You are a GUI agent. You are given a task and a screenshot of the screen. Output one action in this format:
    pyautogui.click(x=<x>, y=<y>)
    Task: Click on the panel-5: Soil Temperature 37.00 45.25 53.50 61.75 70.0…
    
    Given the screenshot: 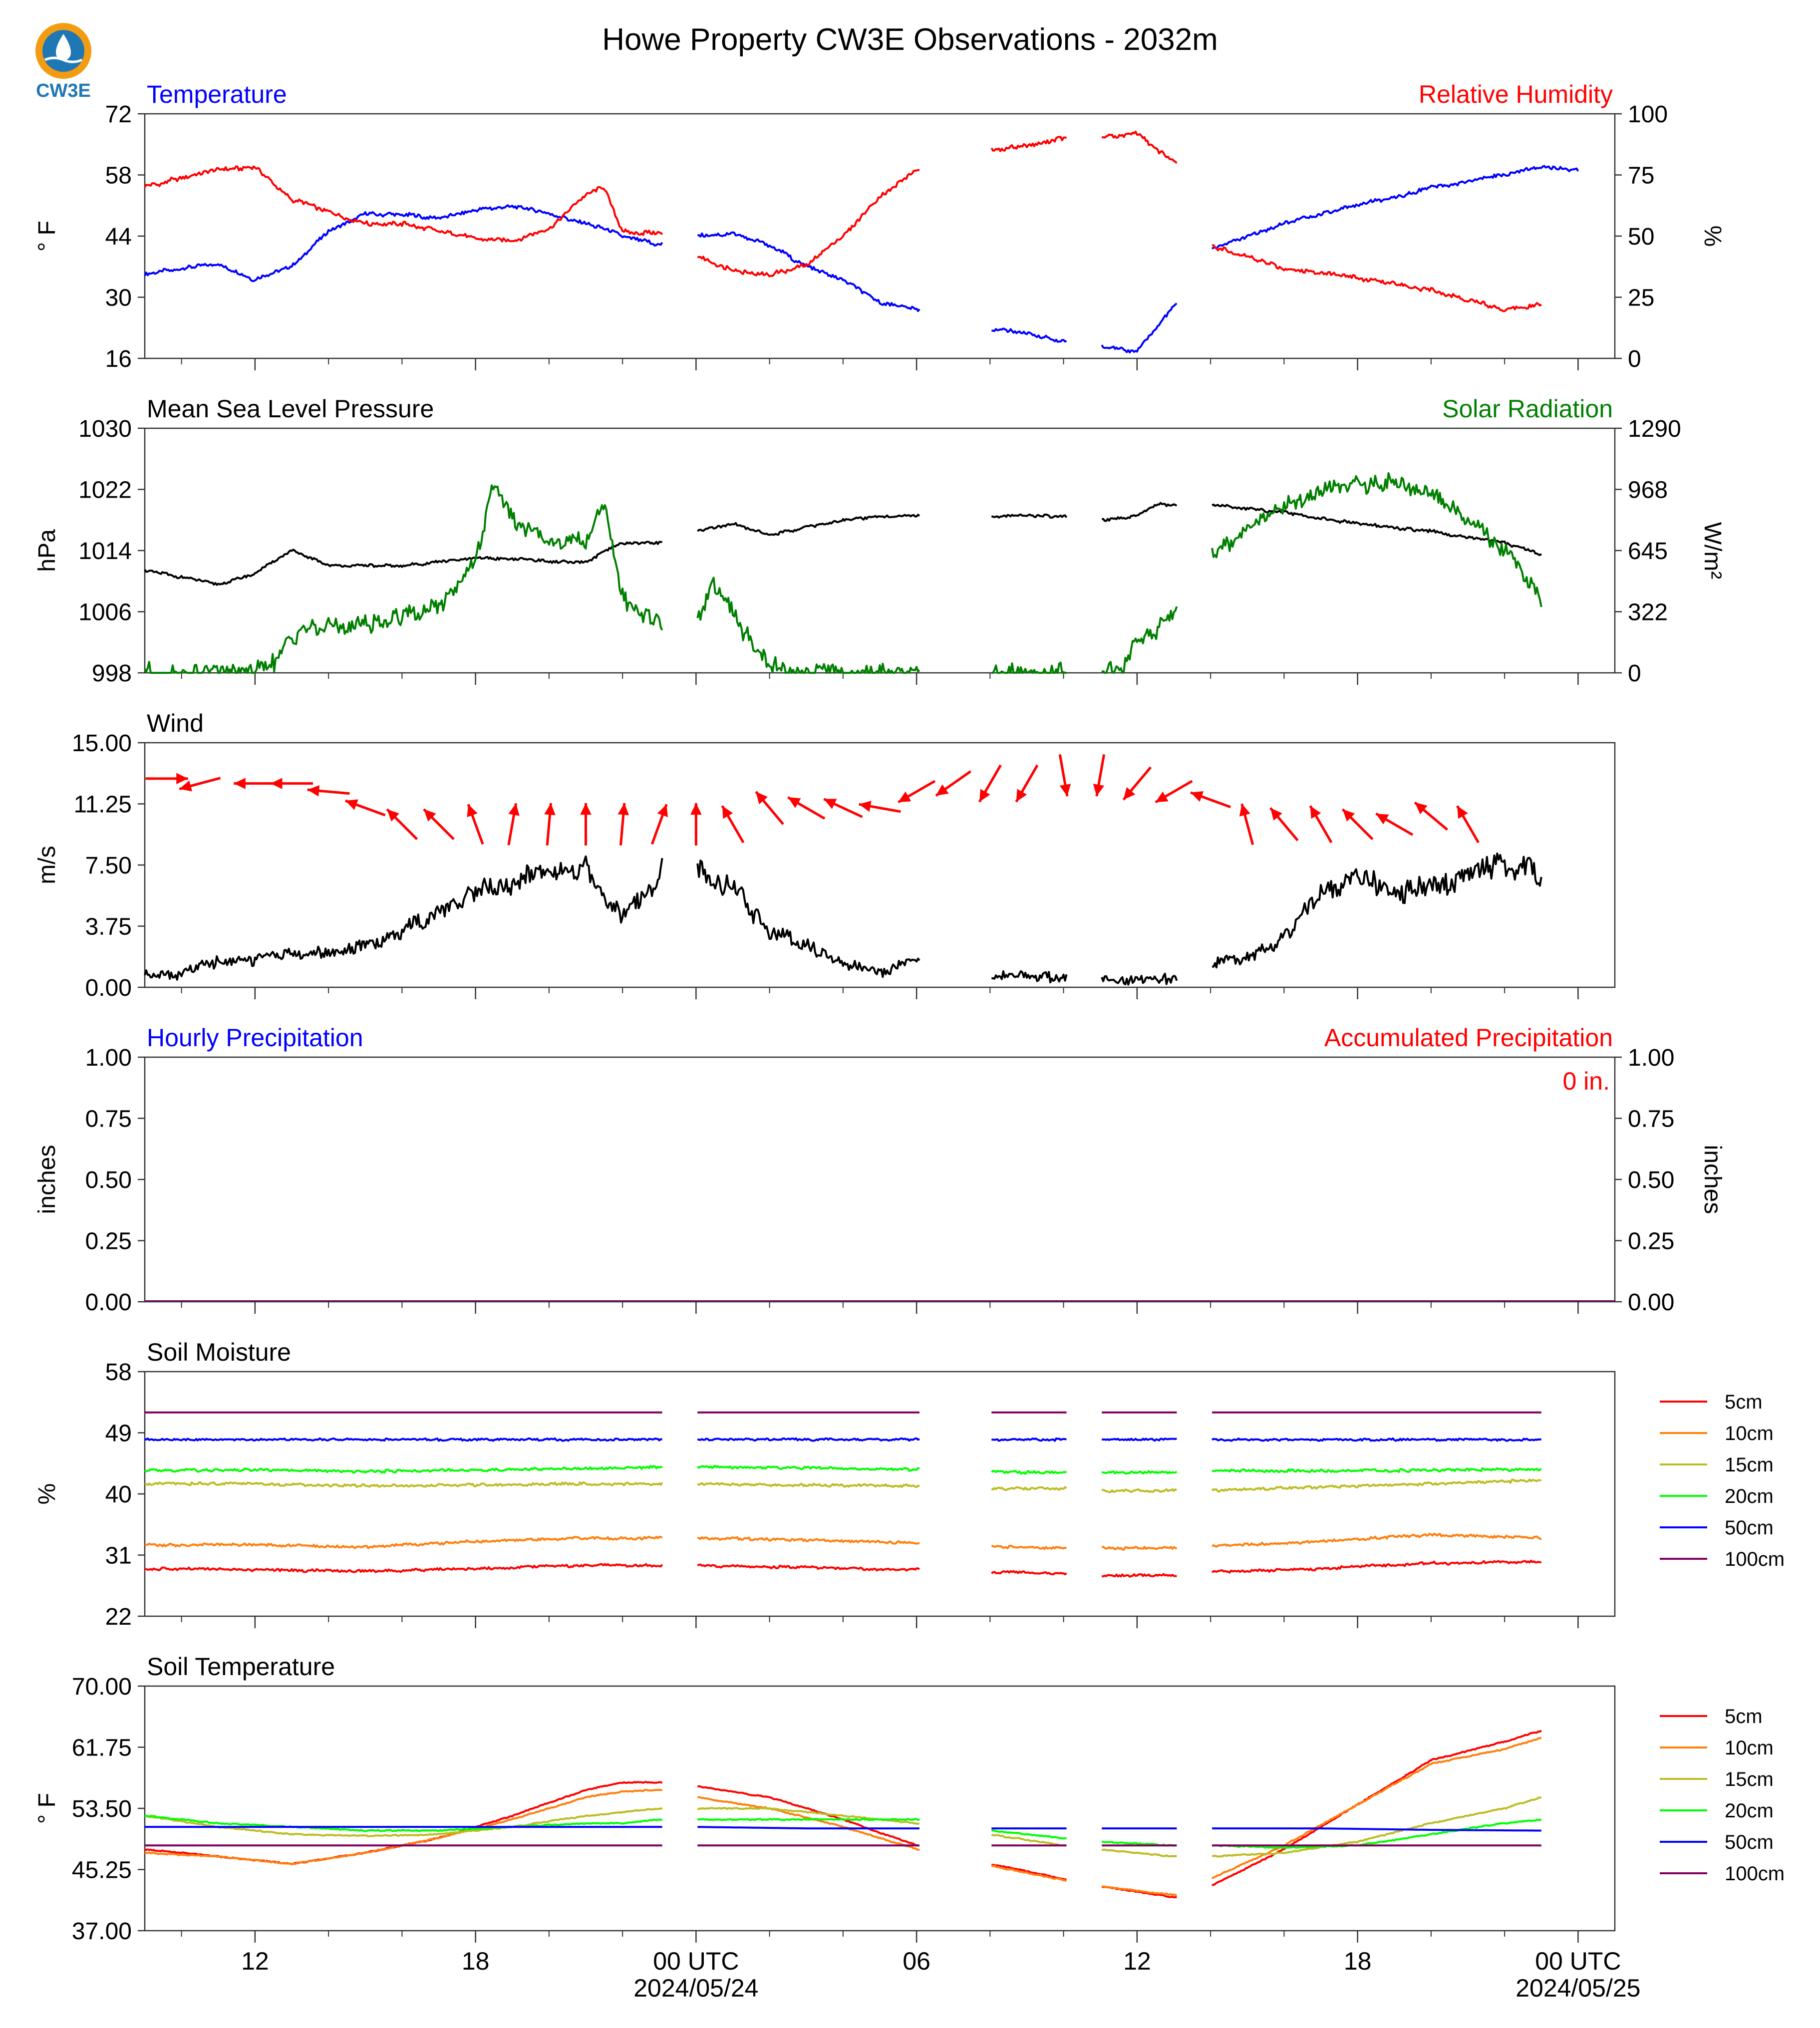 What is the action you would take?
    pyautogui.click(x=909, y=1799)
    